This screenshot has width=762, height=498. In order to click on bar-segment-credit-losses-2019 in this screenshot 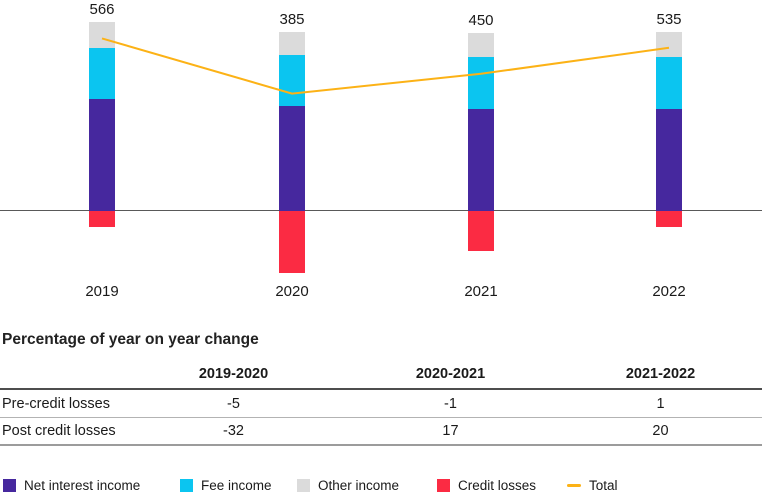, I will do `click(102, 219)`.